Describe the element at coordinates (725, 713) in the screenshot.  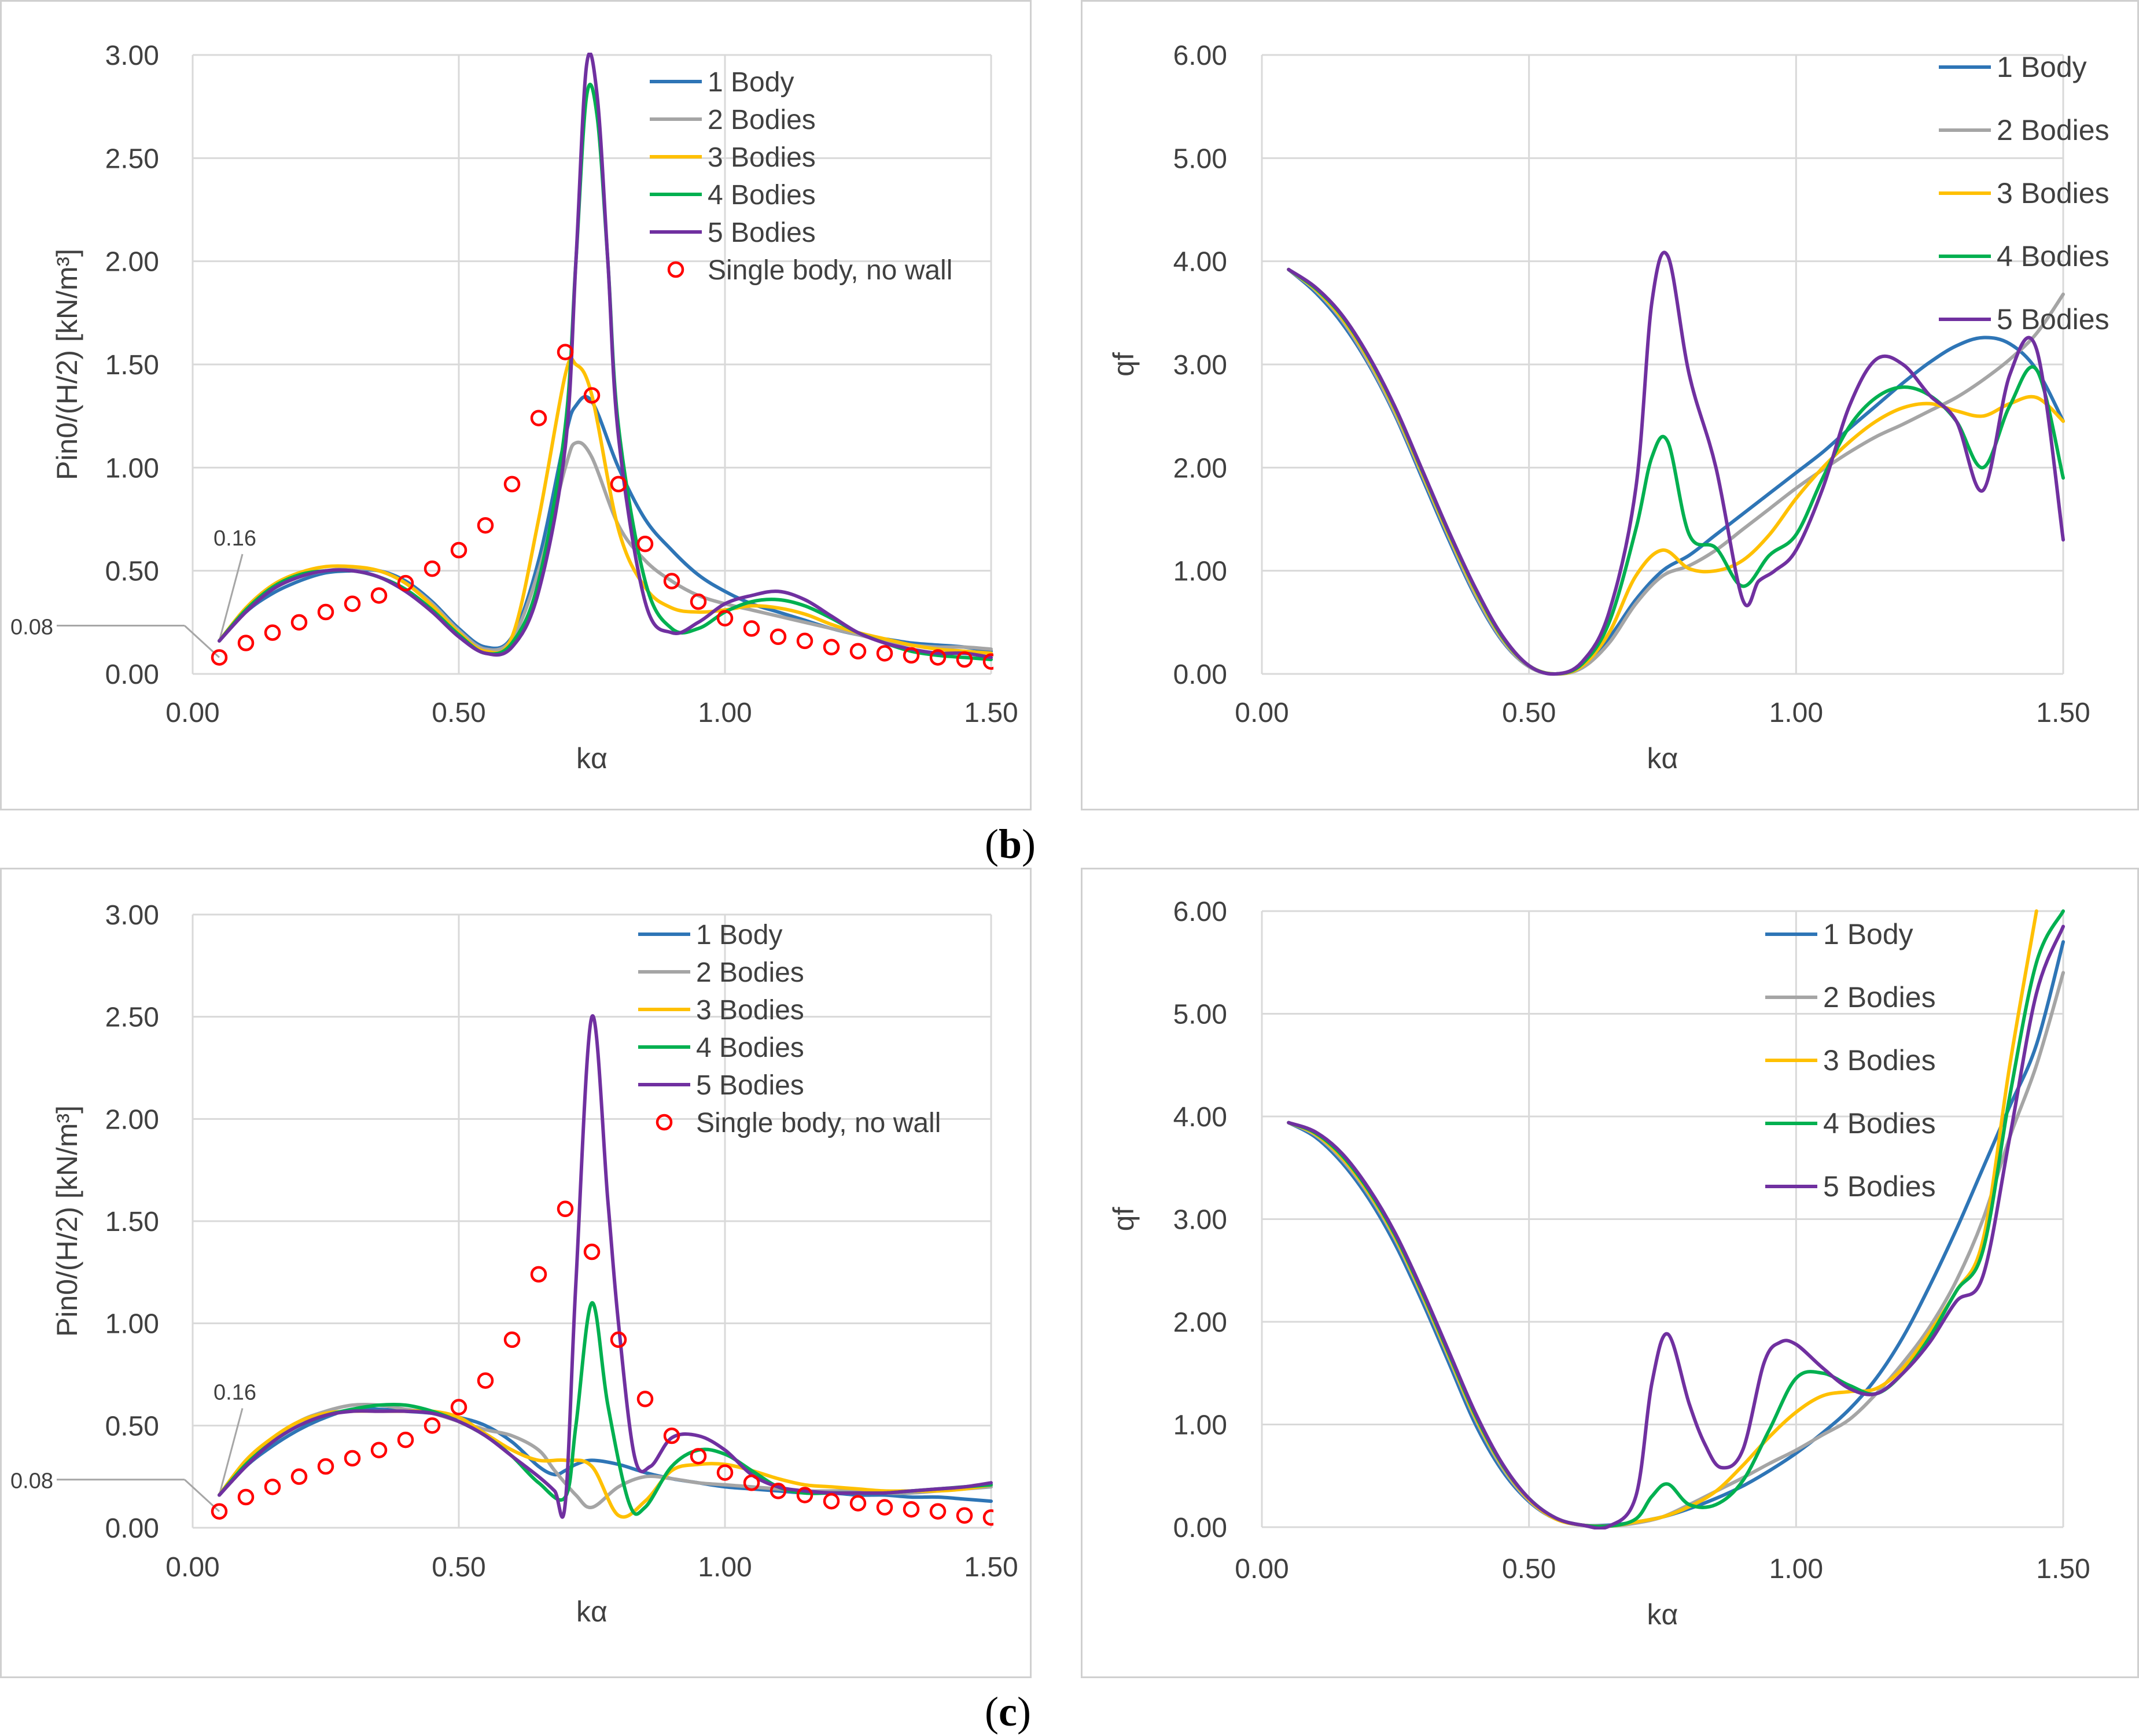
I see `b-left-xtick-label: 1.00` at that location.